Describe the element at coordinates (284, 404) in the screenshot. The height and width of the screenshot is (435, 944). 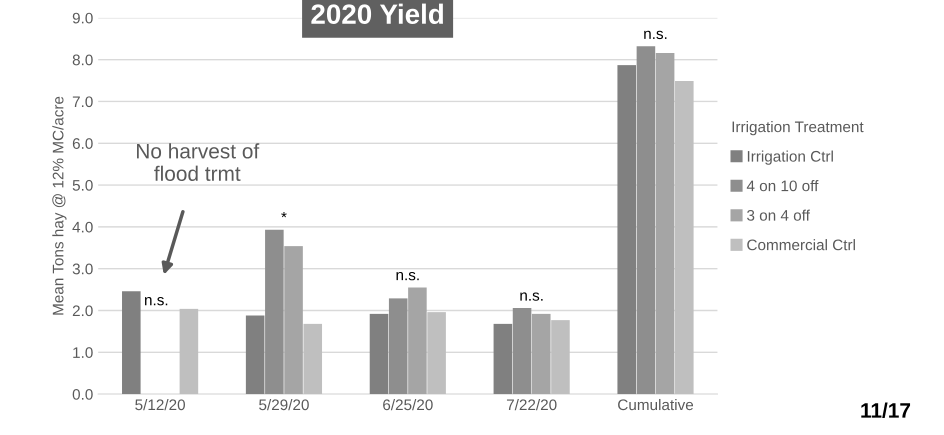
I see `x-tick-label: 5/29/20` at that location.